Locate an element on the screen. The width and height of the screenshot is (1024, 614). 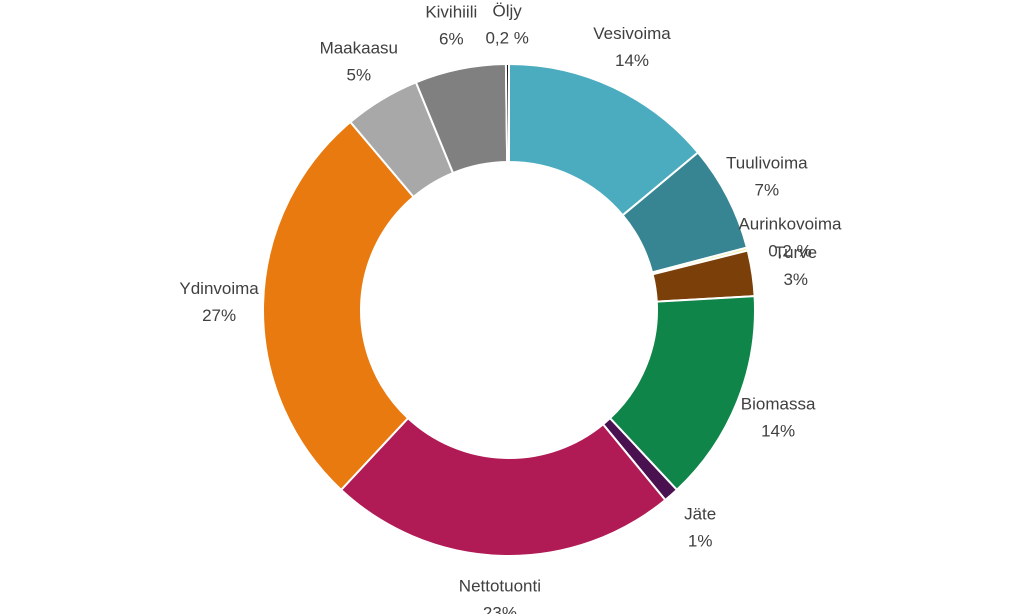
slice-value: 3% is located at coordinates (795, 279).